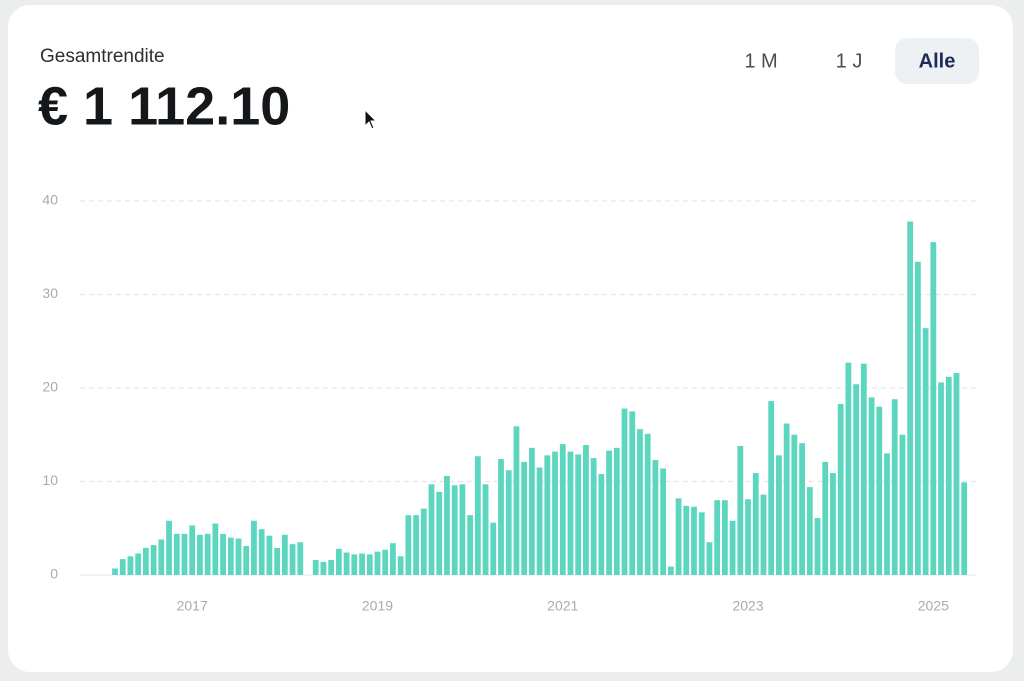  Describe the element at coordinates (760, 61) in the screenshot. I see `tab: 1 M` at that location.